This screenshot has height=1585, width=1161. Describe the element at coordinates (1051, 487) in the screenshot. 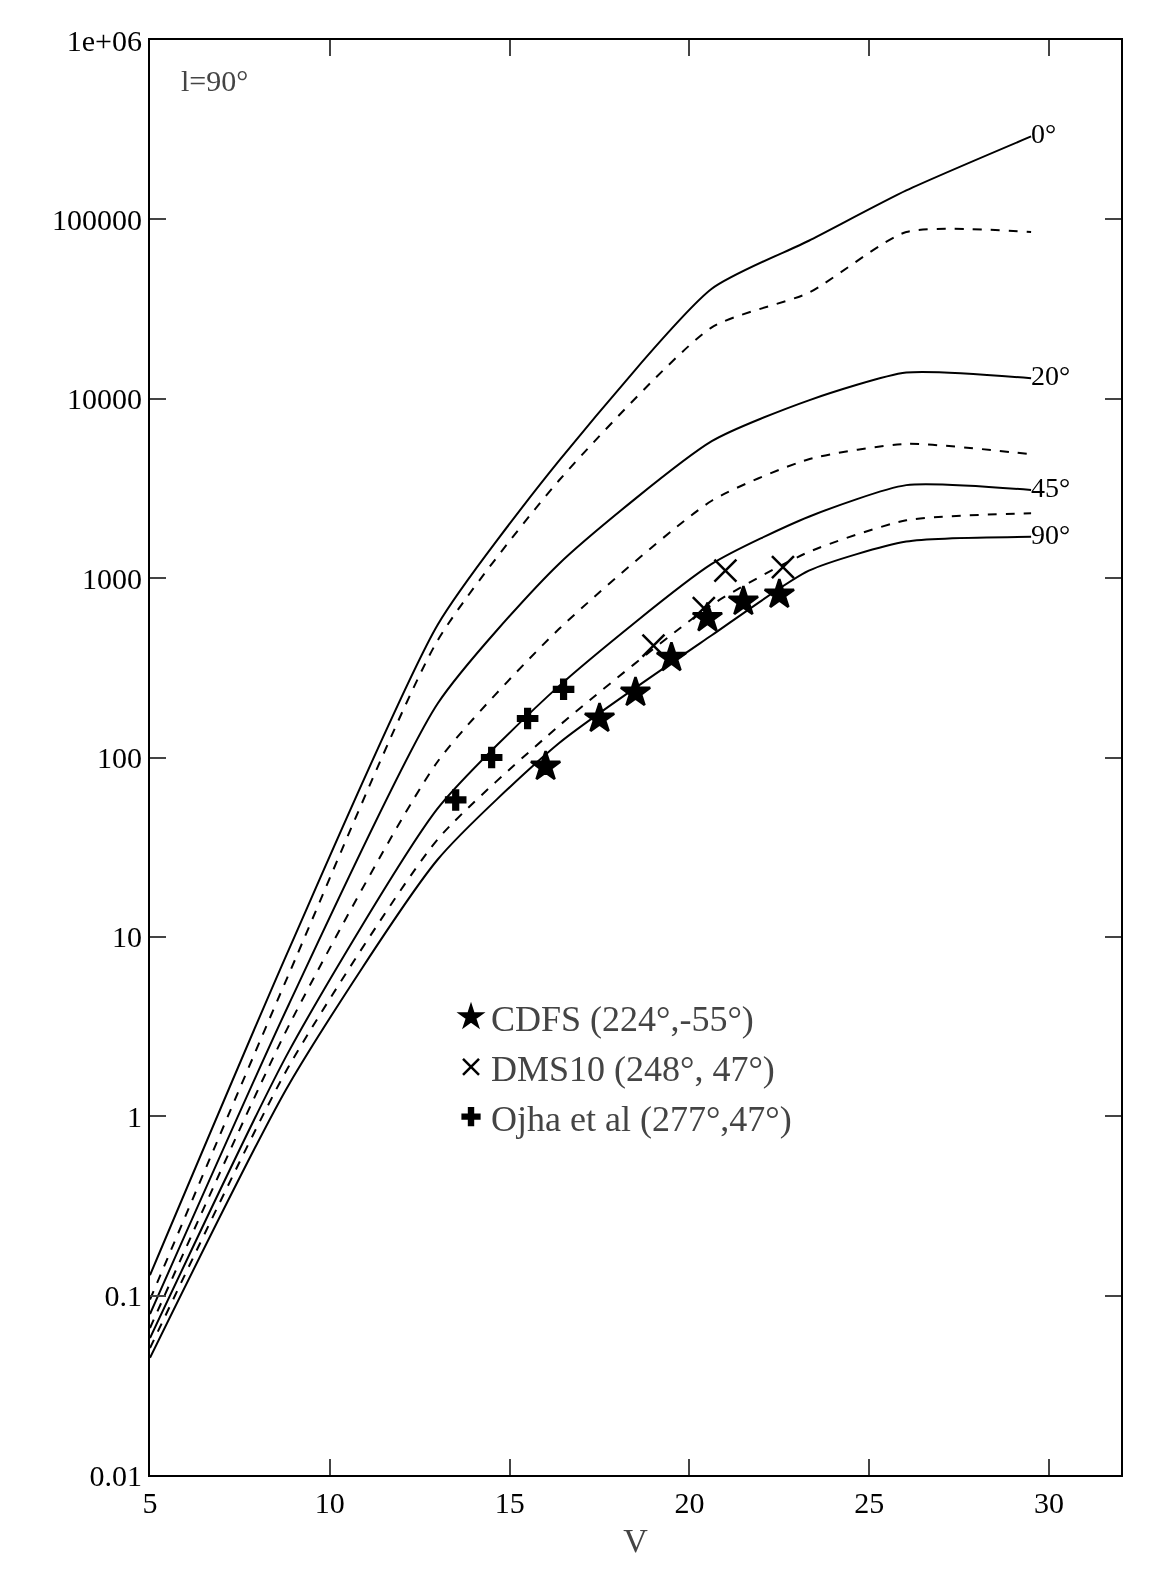

I see `series-label: 45°` at that location.